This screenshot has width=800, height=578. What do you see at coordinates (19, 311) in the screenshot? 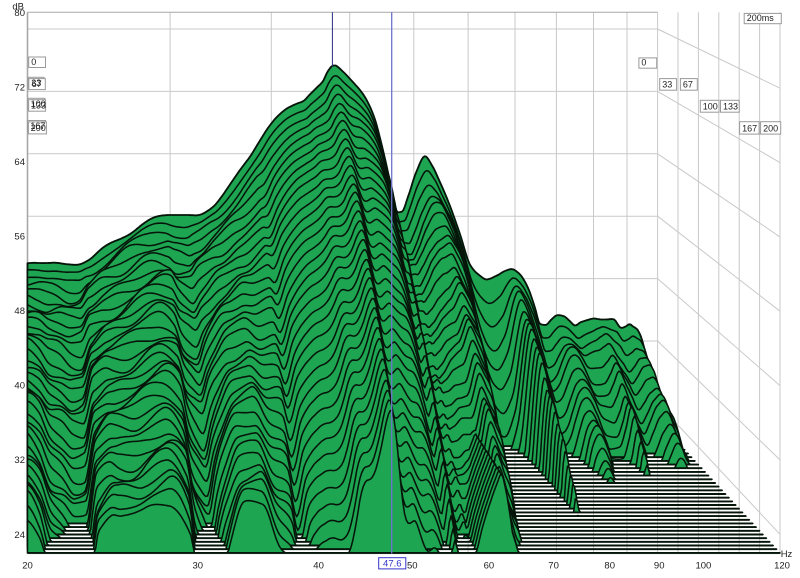
I see `svg-text: 48` at bounding box center [19, 311].